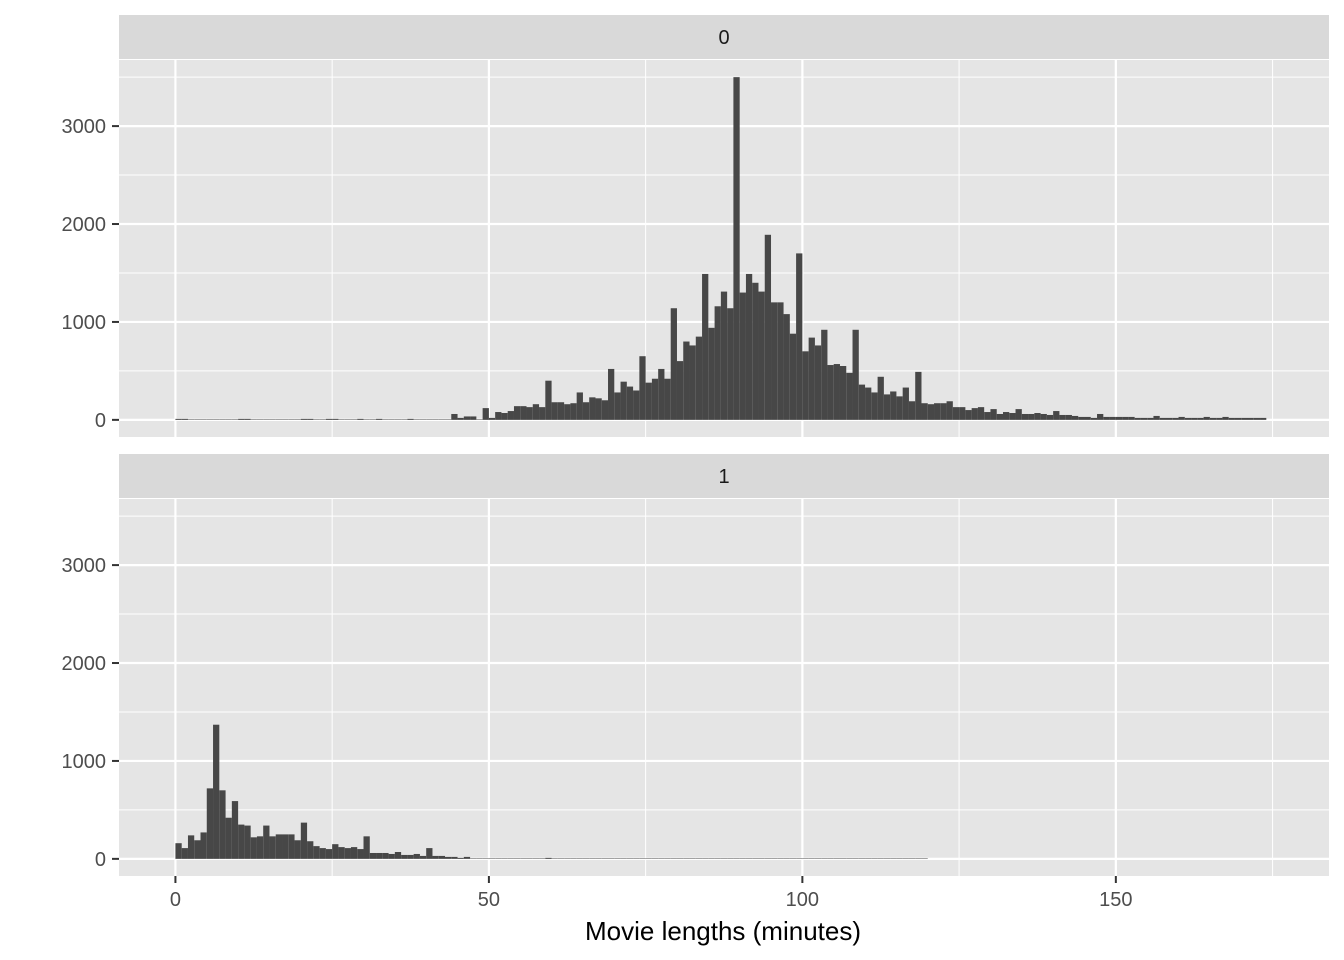  Describe the element at coordinates (802, 900) in the screenshot. I see `x-tick-label: 100` at that location.